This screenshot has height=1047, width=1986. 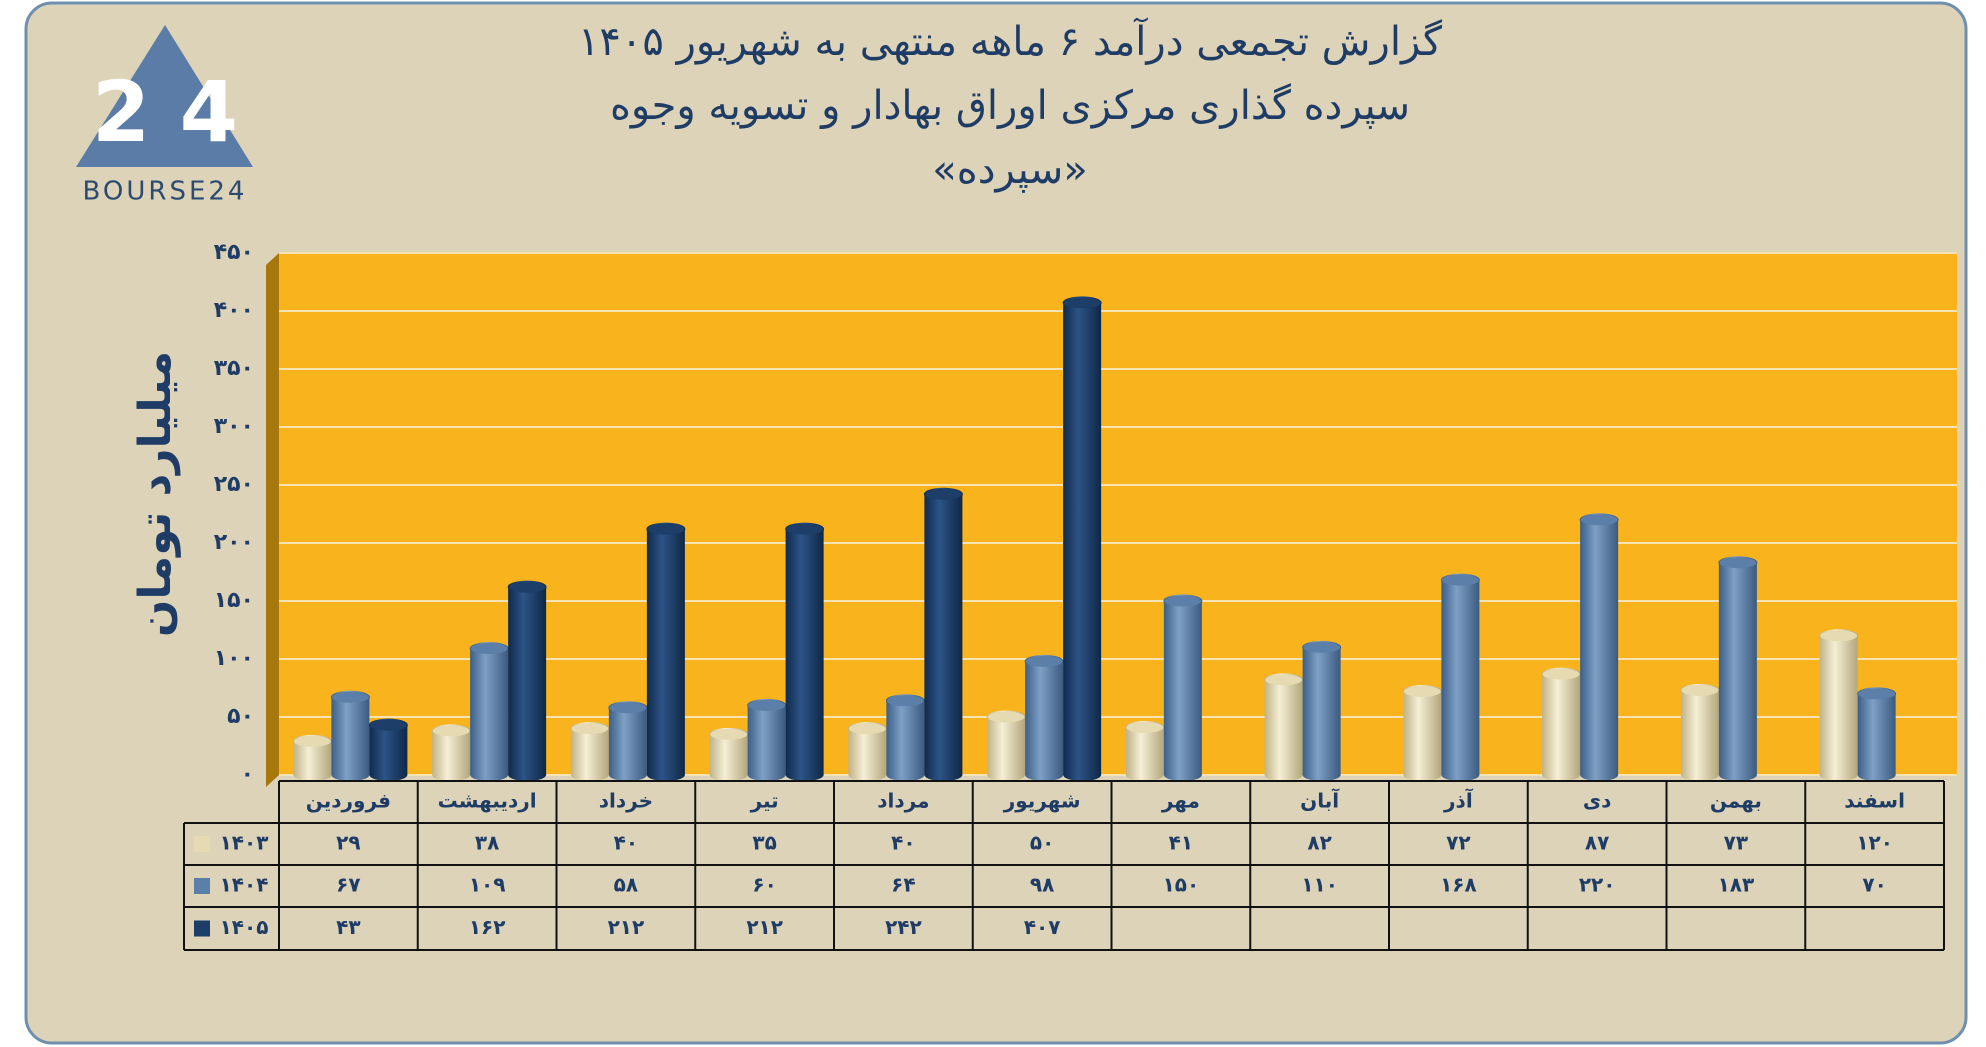 I want to click on value-label: ۵۸, so click(x=626, y=885).